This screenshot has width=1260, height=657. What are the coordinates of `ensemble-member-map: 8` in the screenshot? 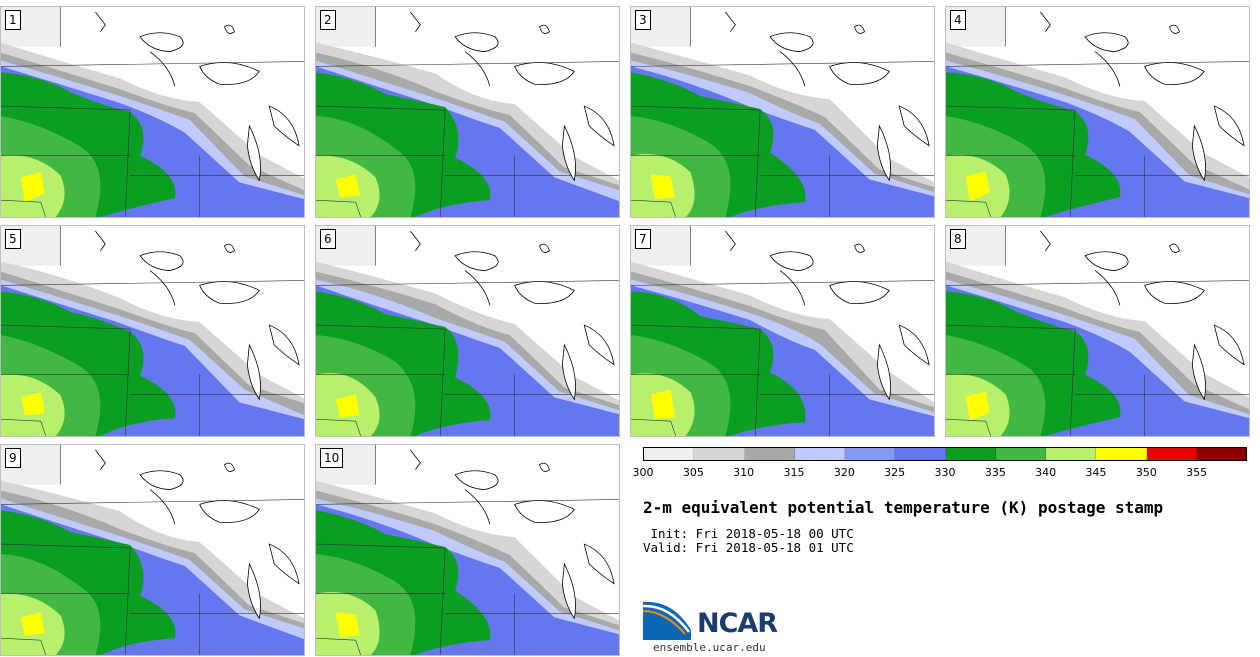 It's located at (1097, 331).